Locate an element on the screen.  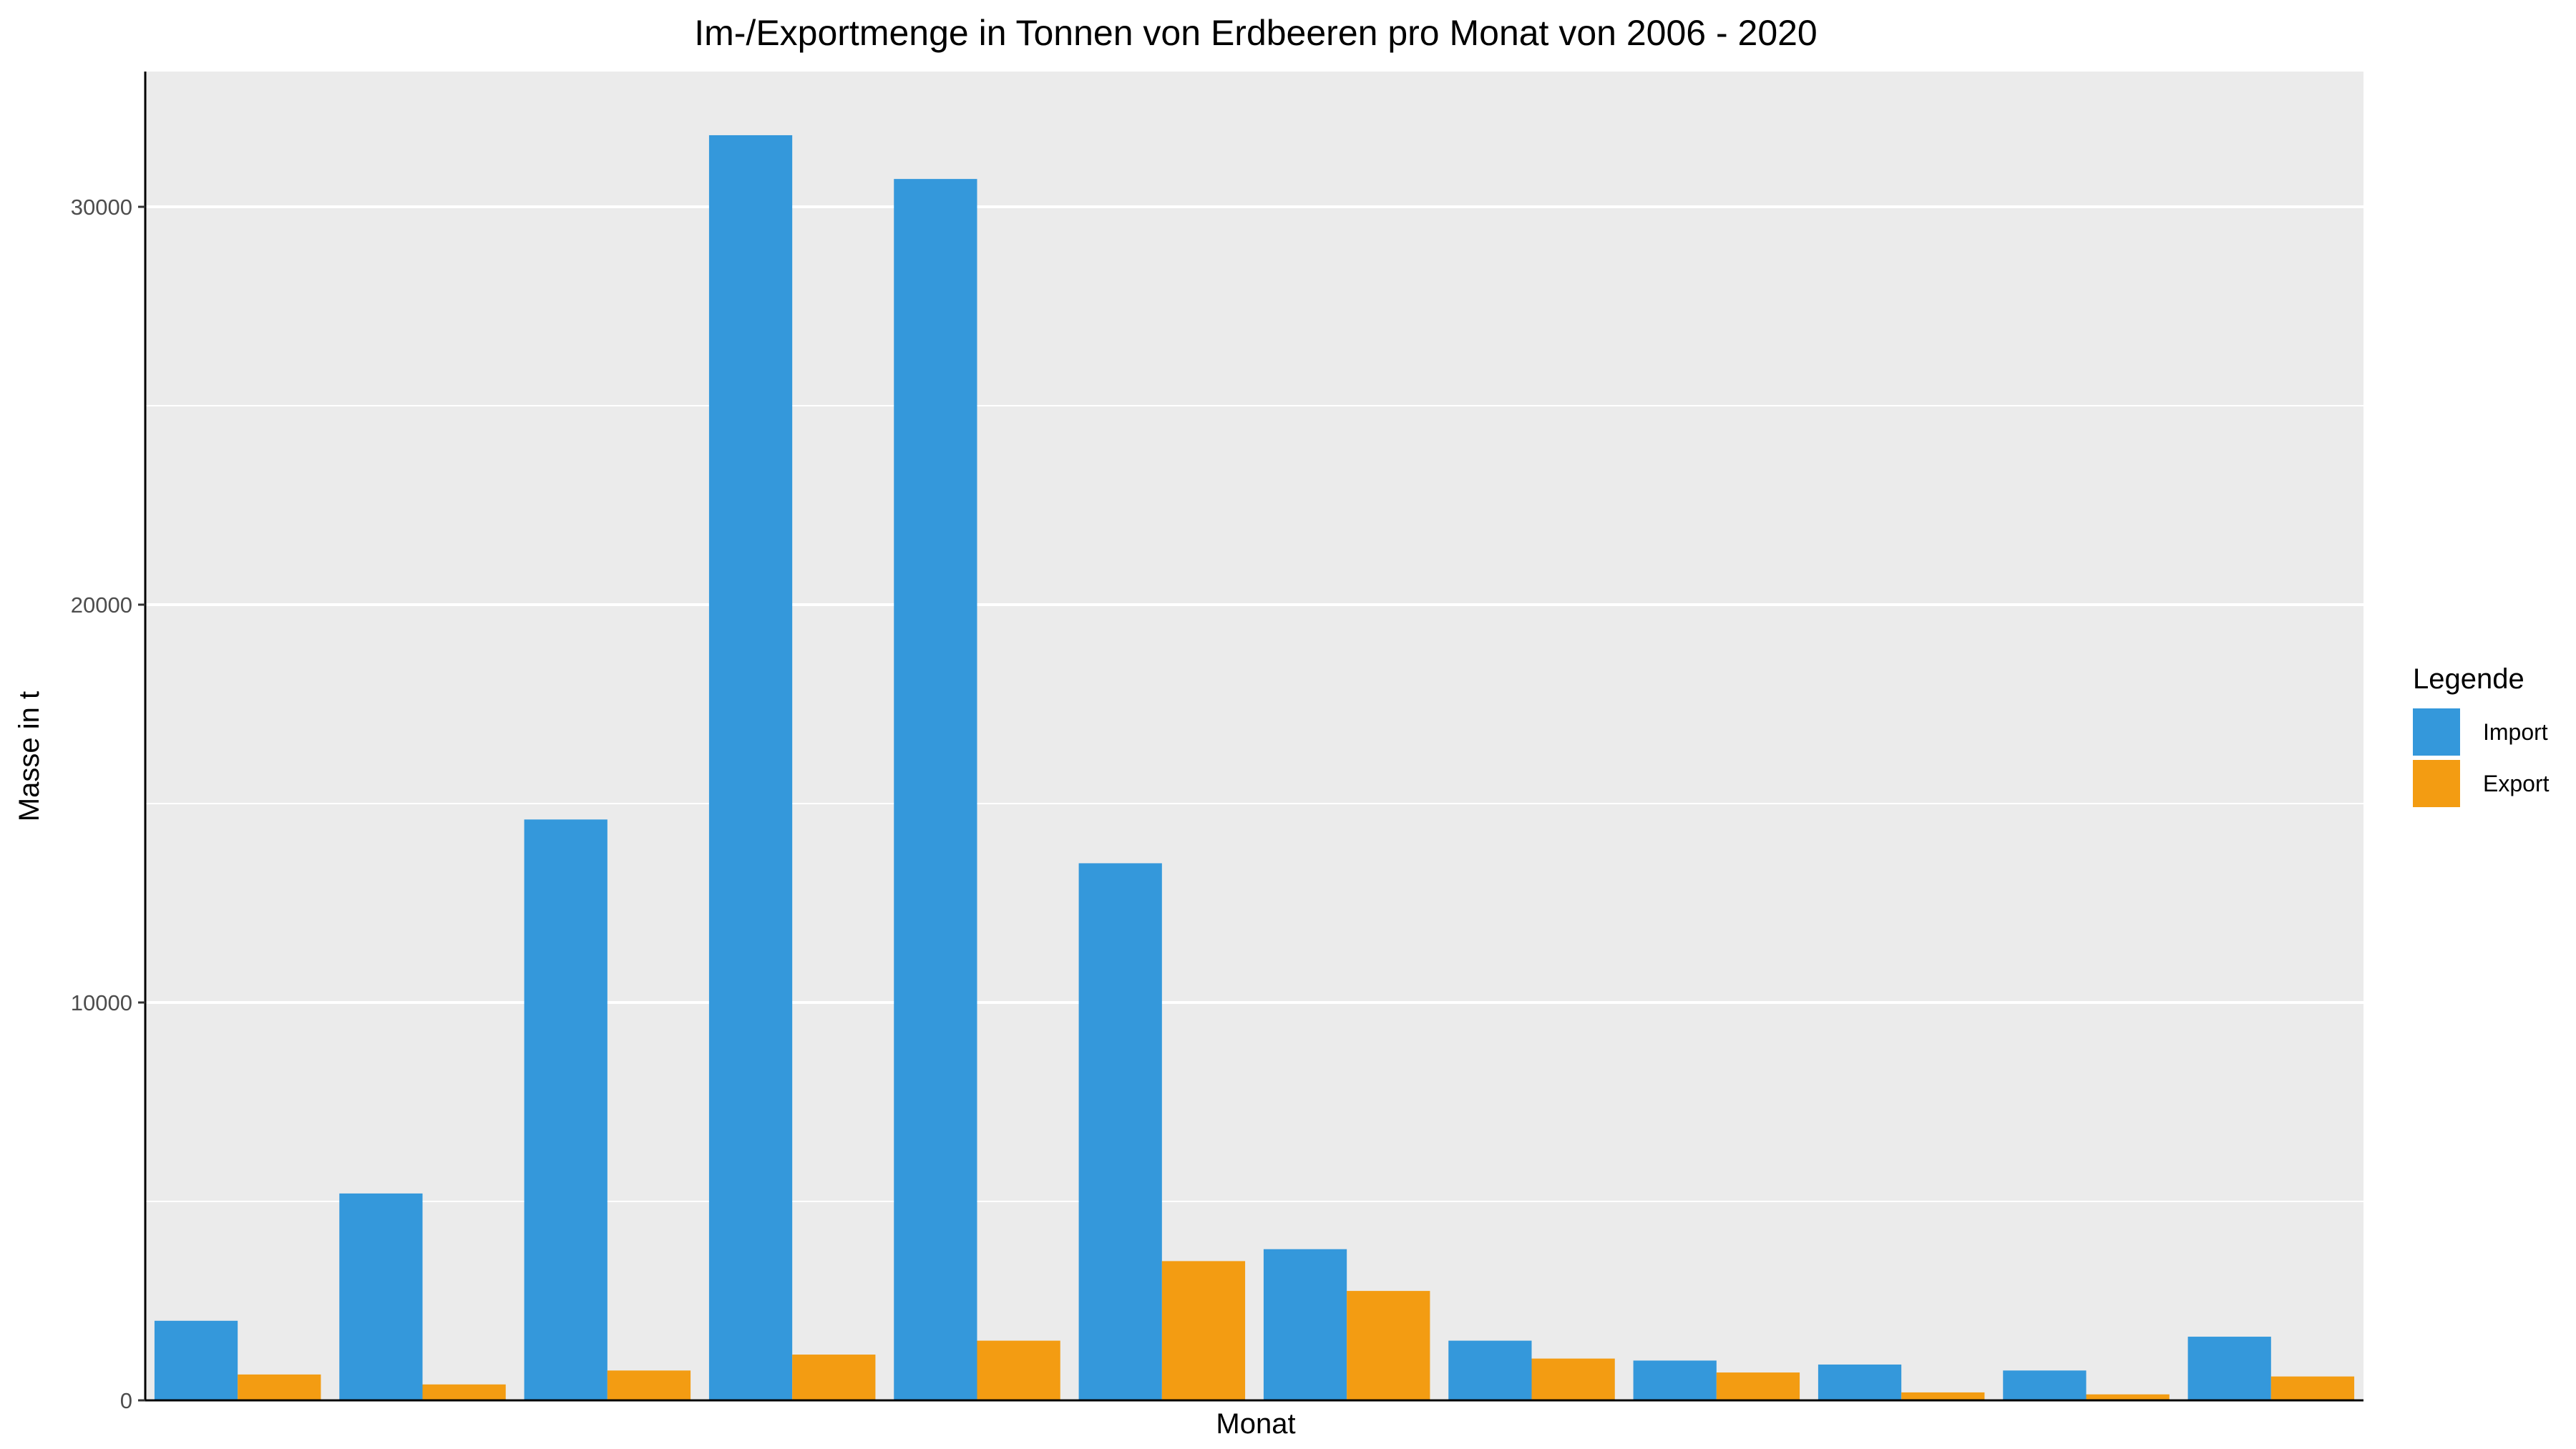
y-axis-title: Masse in t is located at coordinates (29, 756).